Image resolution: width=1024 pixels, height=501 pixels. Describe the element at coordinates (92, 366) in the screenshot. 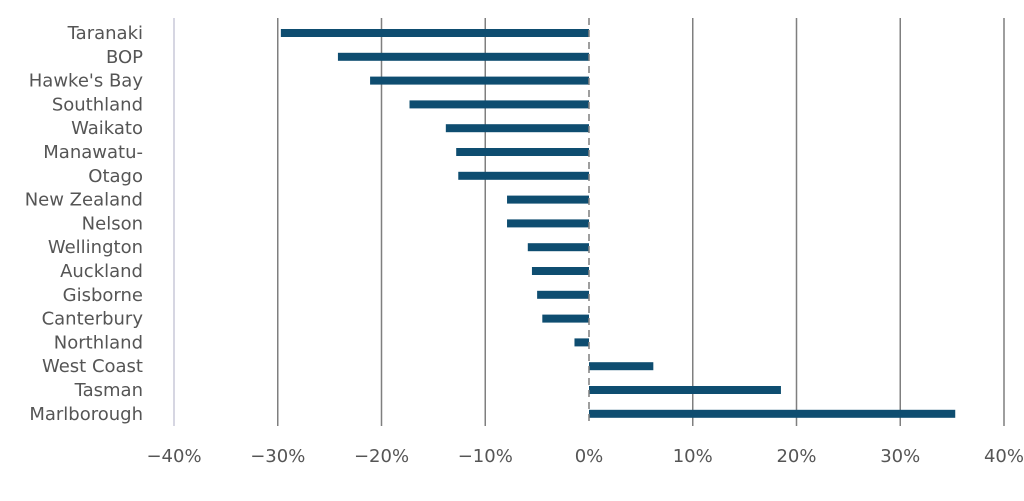

I see `category-label: West Coast` at that location.